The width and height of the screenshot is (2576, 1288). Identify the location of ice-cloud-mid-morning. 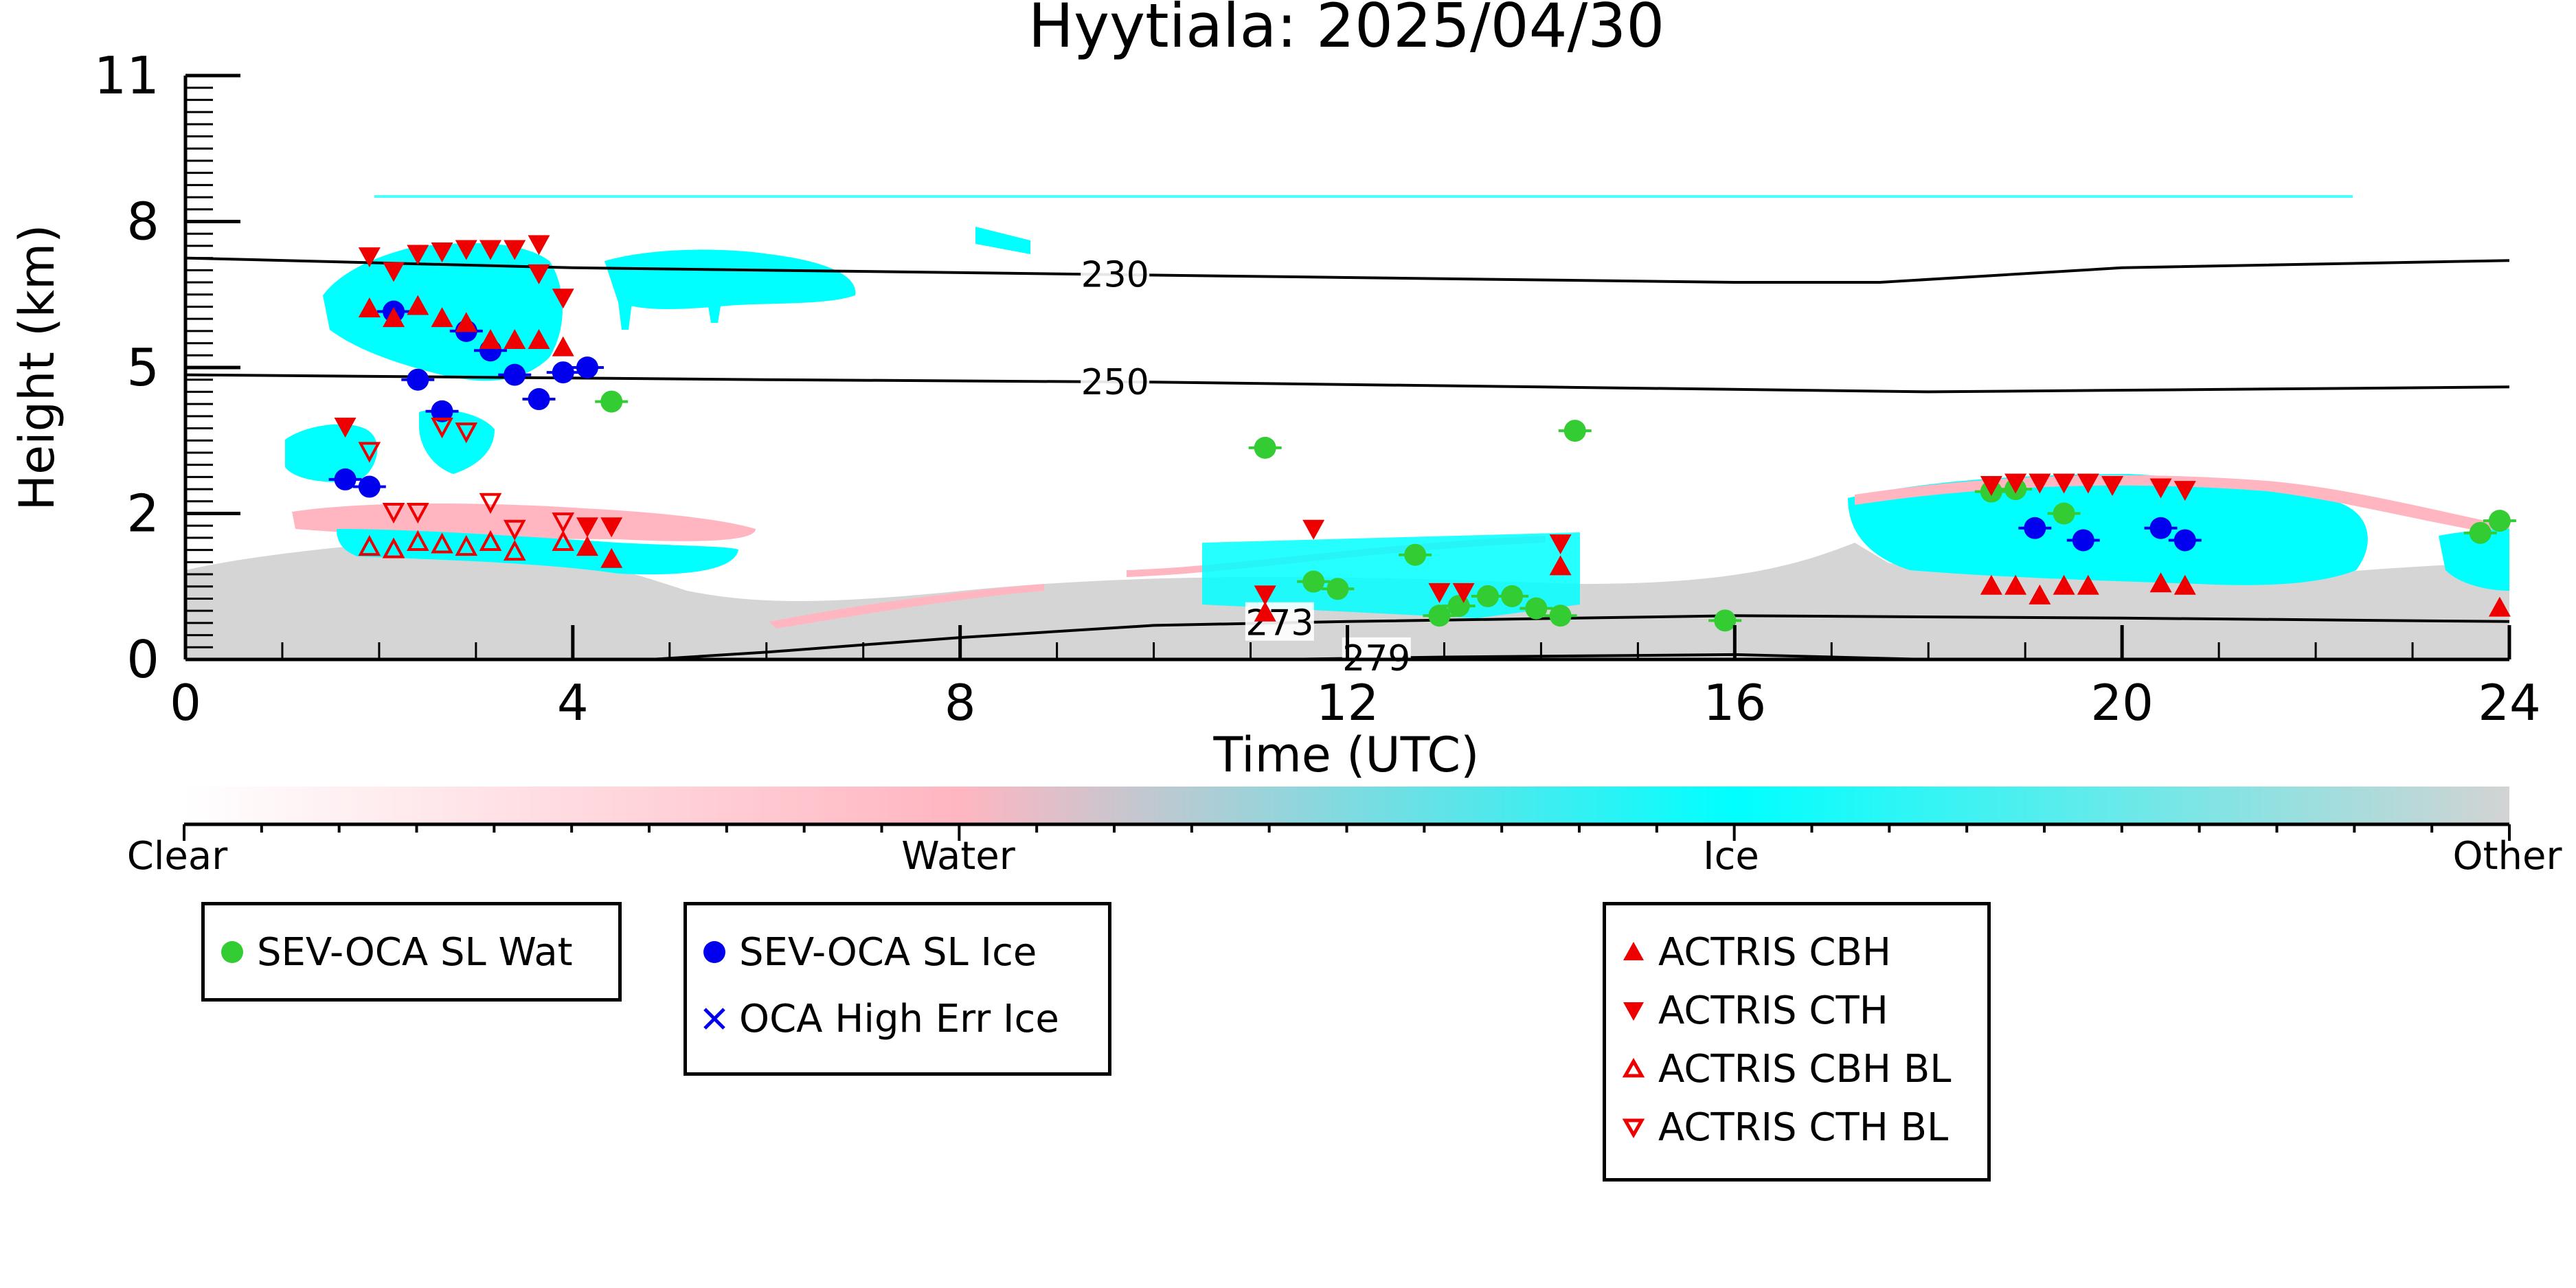
(331, 453).